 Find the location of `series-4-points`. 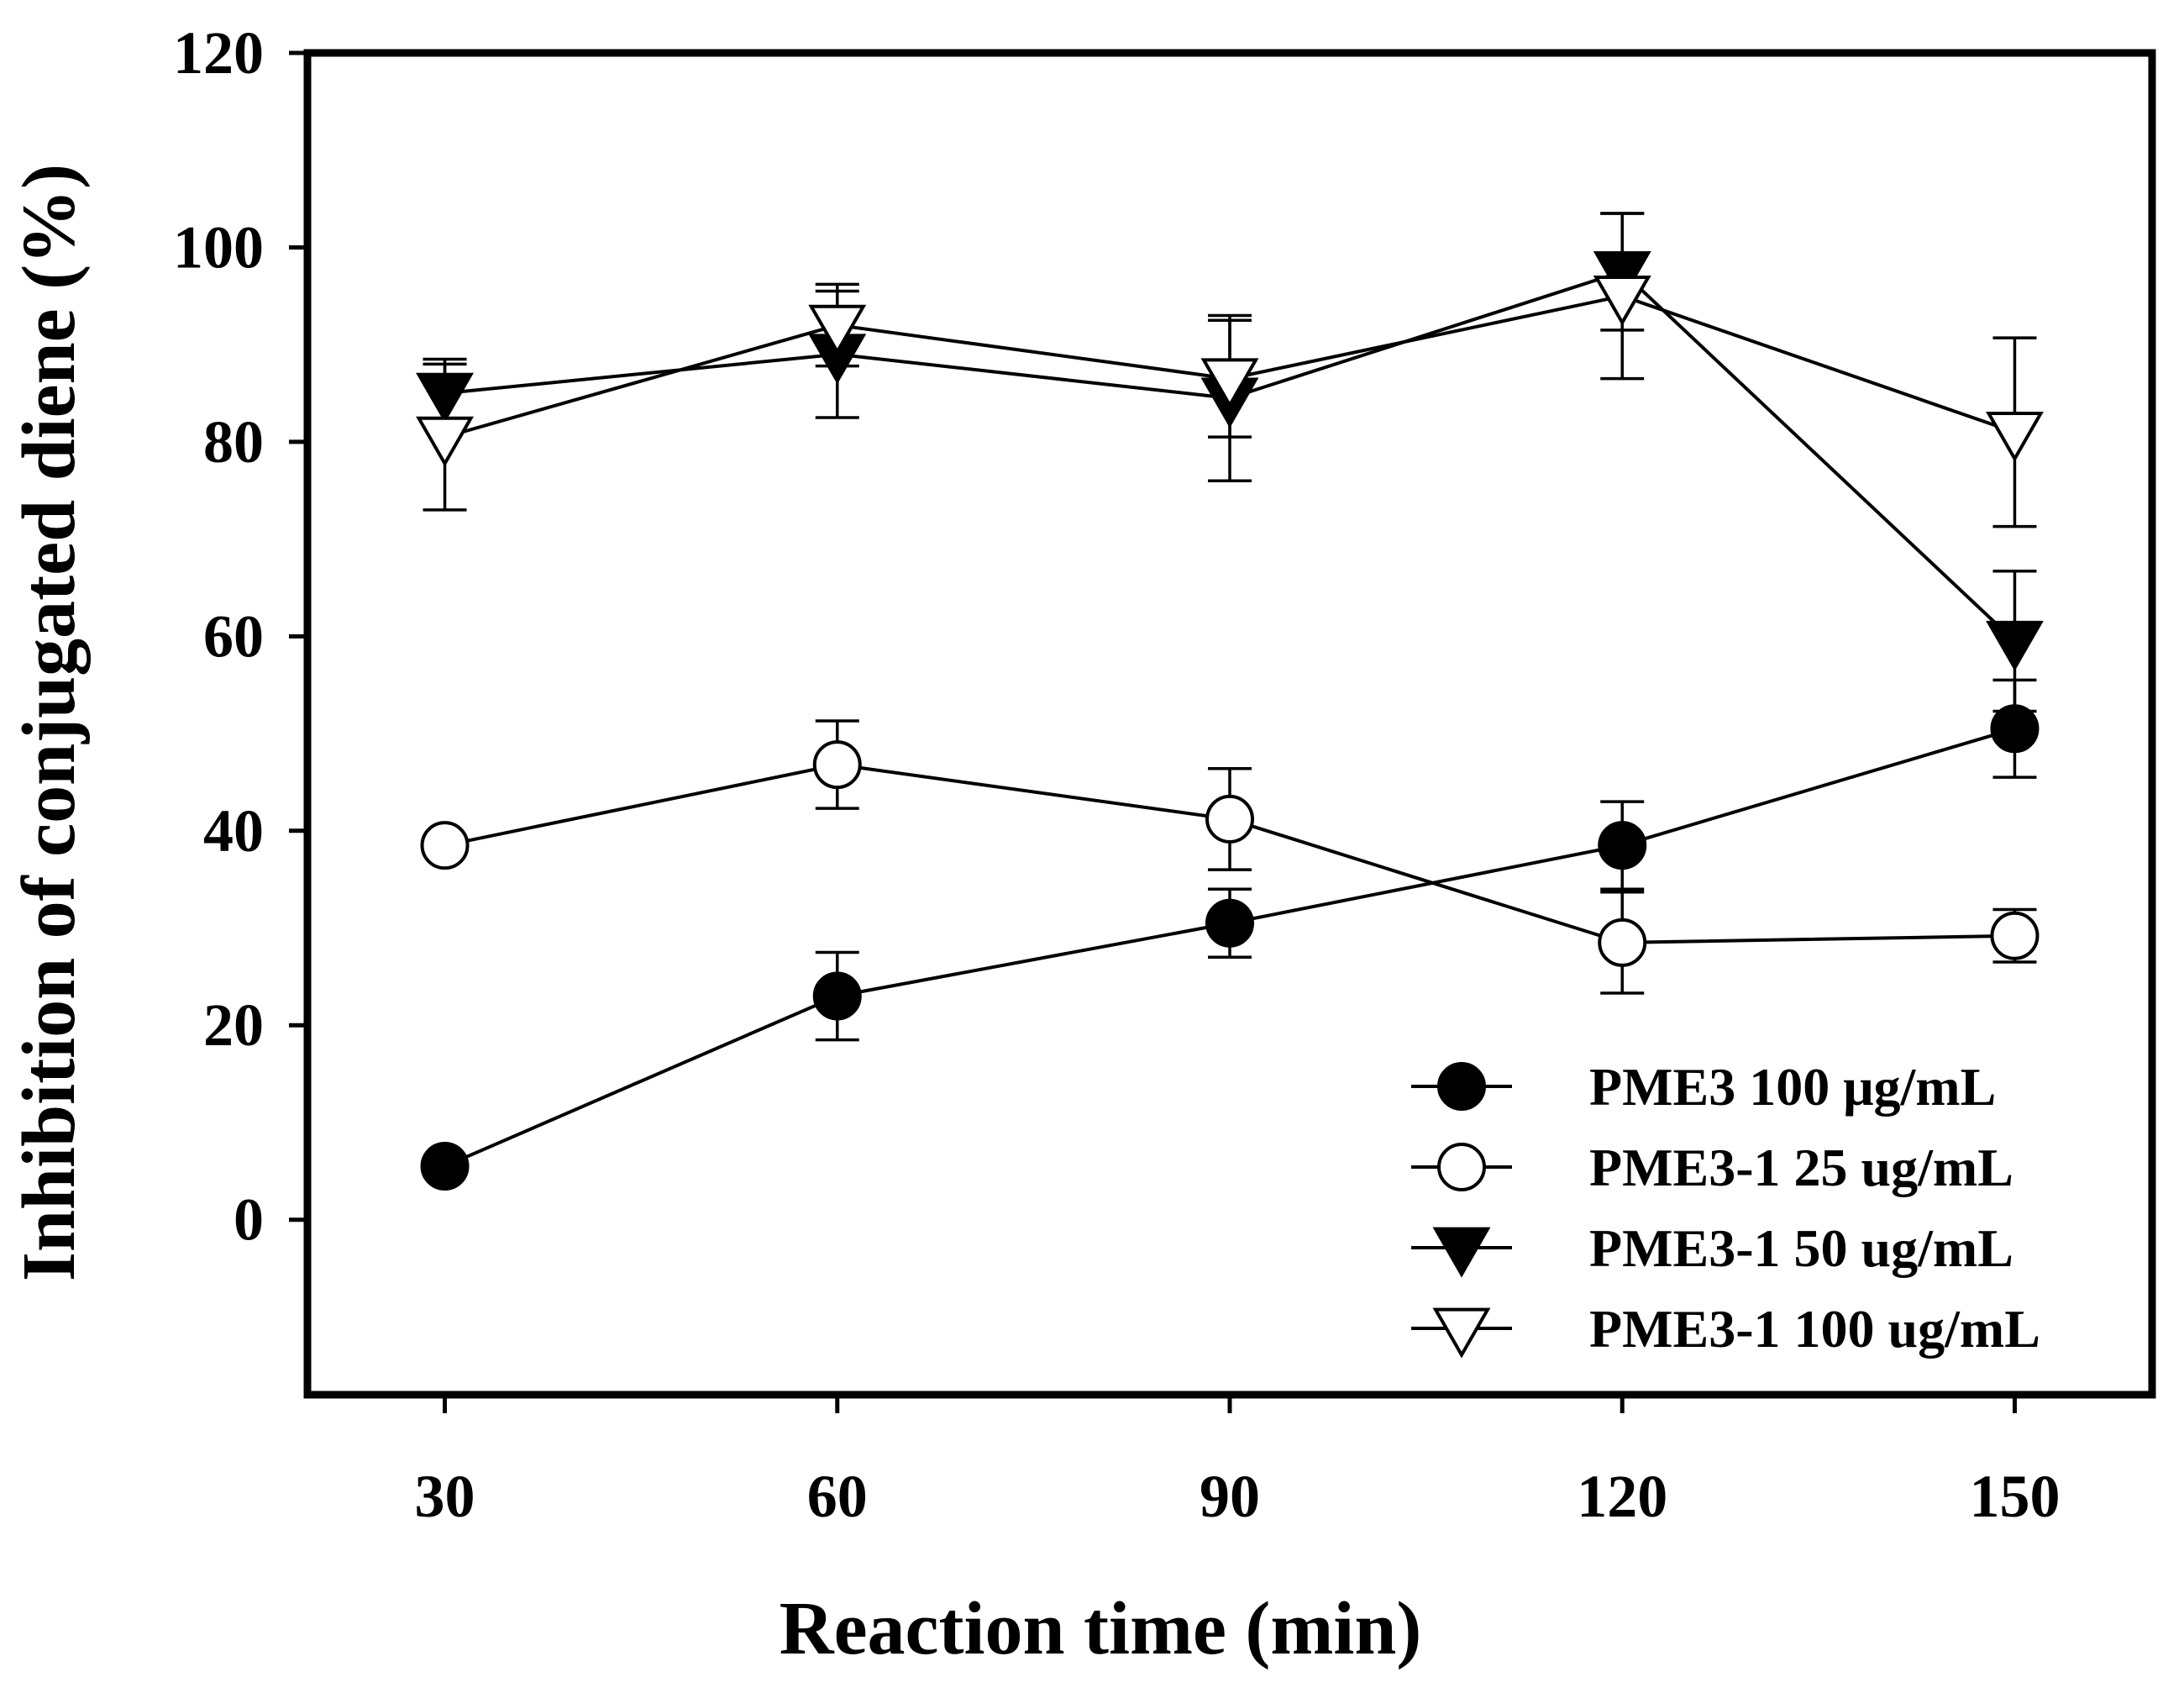

series-4-points is located at coordinates (1230, 371).